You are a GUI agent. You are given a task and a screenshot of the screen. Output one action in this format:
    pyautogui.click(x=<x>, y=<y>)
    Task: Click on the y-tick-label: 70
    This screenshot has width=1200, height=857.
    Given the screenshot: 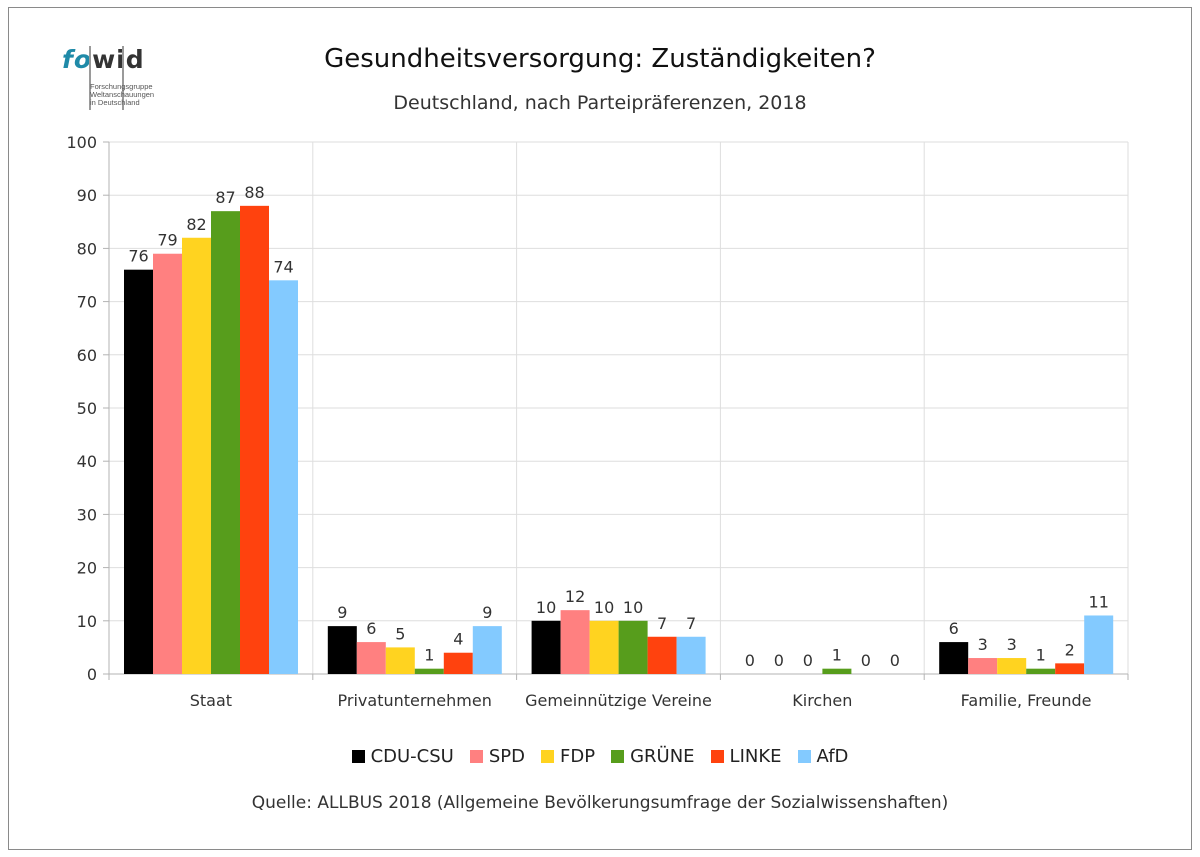 What is the action you would take?
    pyautogui.click(x=87, y=302)
    